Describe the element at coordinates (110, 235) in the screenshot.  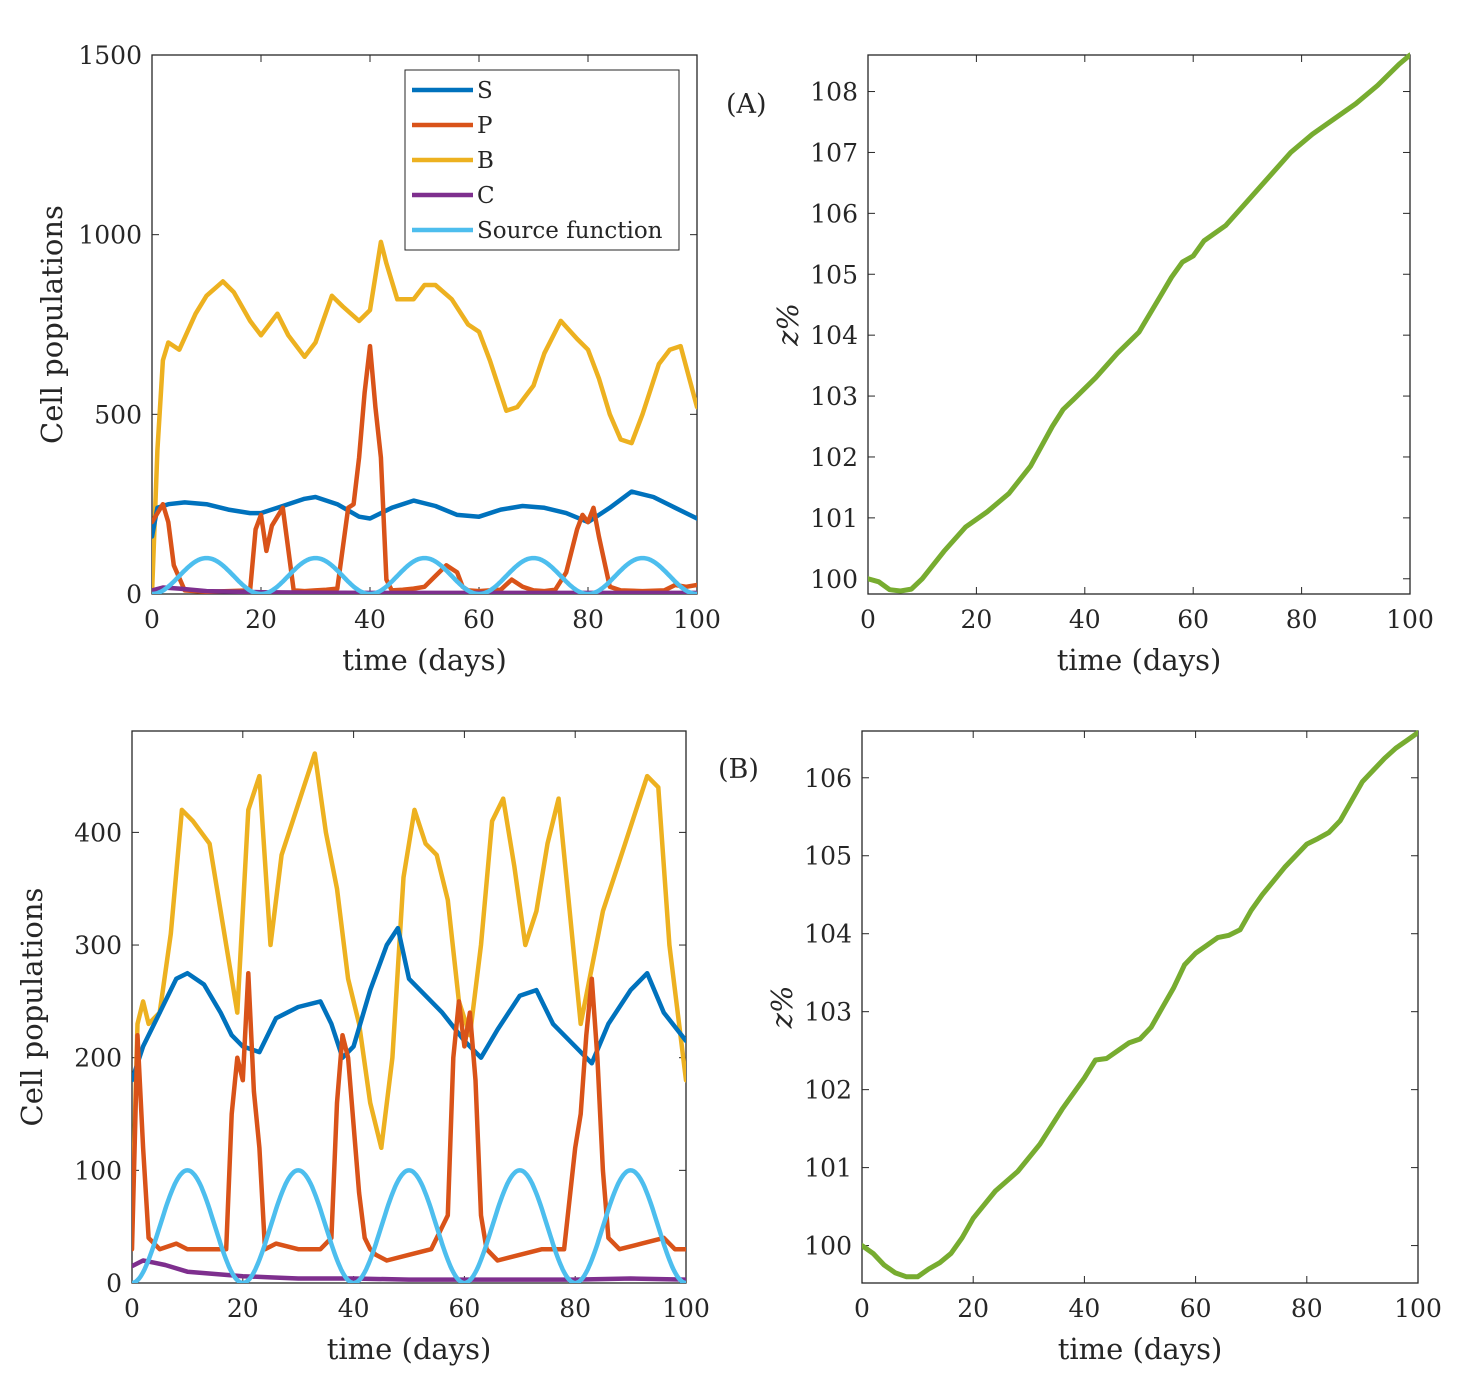
I see `y-tick-label: 1000` at that location.